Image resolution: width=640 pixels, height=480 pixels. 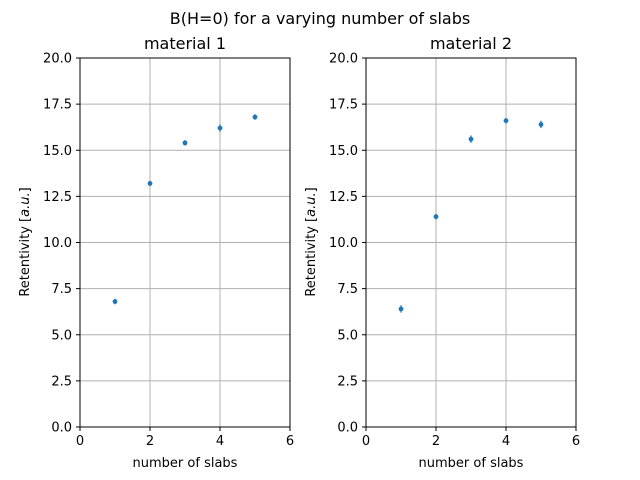 What do you see at coordinates (471, 43) in the screenshot?
I see `panel-title: material 2` at bounding box center [471, 43].